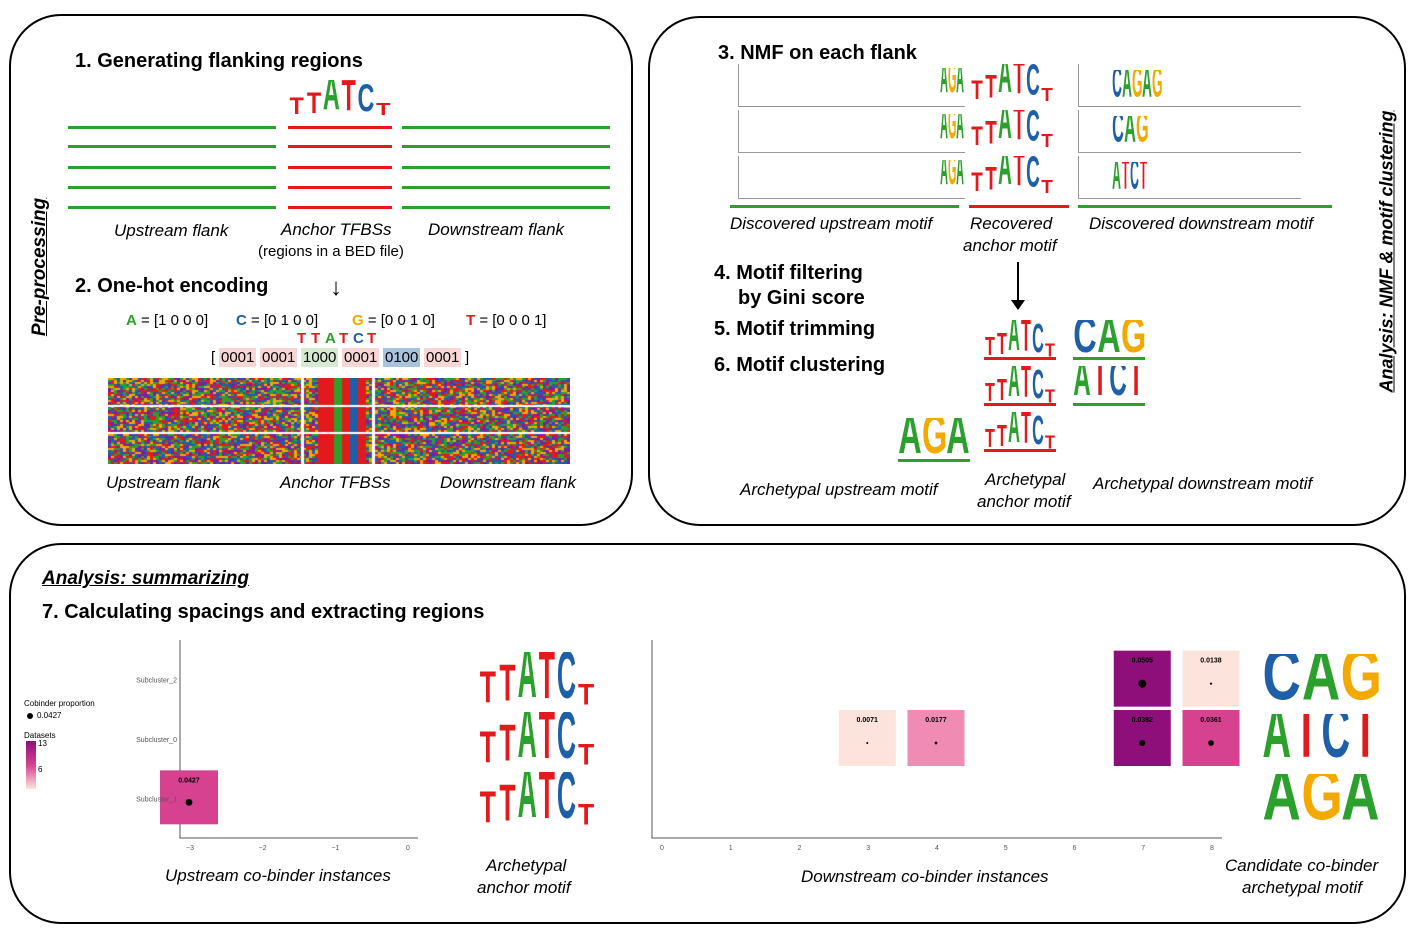 Image resolution: width=1413 pixels, height=937 pixels. What do you see at coordinates (241, 320) in the screenshot?
I see `enc-letter-c: C` at bounding box center [241, 320].